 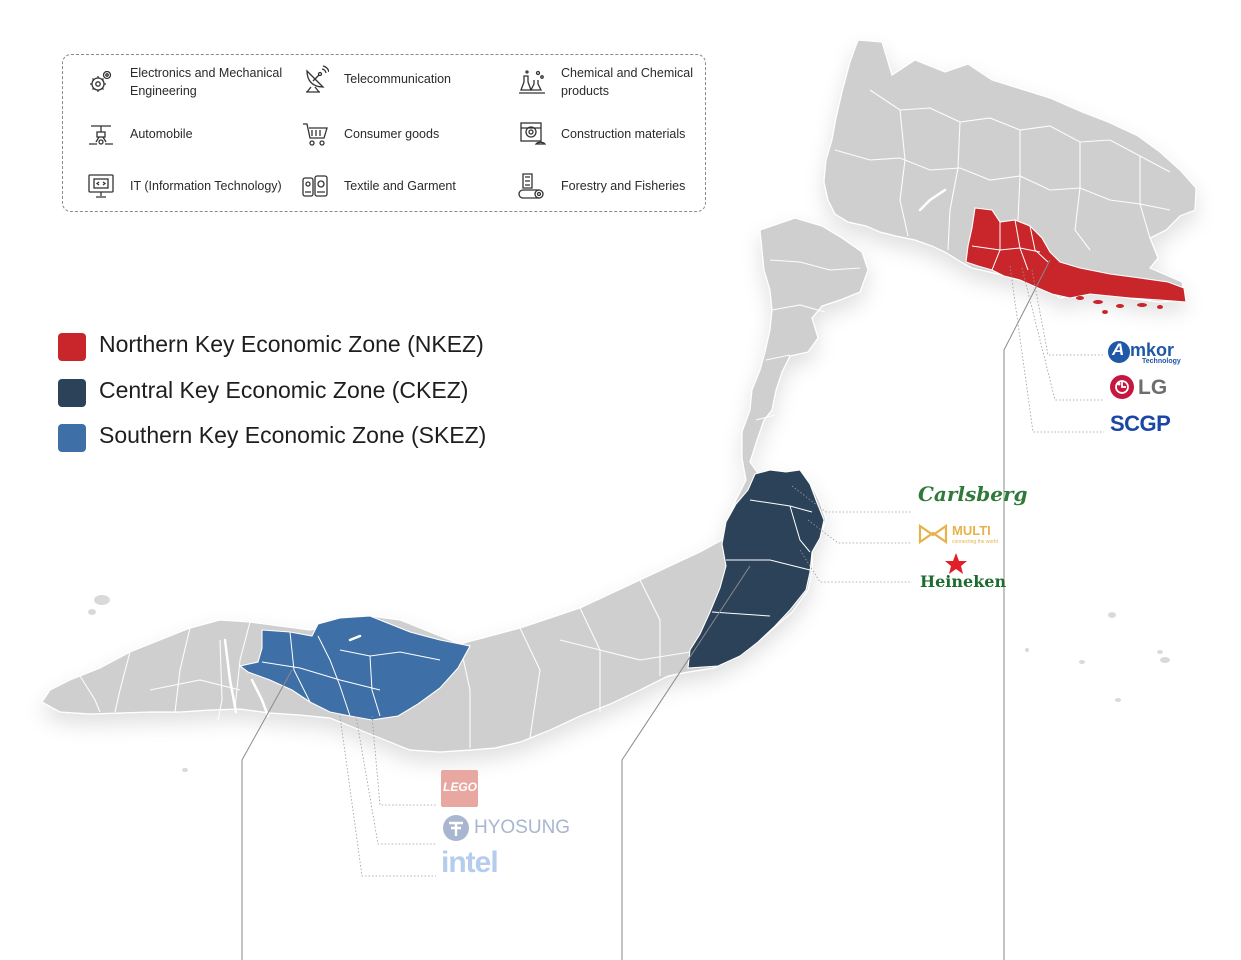 What do you see at coordinates (101, 134) in the screenshot?
I see `robot-arm-icon` at bounding box center [101, 134].